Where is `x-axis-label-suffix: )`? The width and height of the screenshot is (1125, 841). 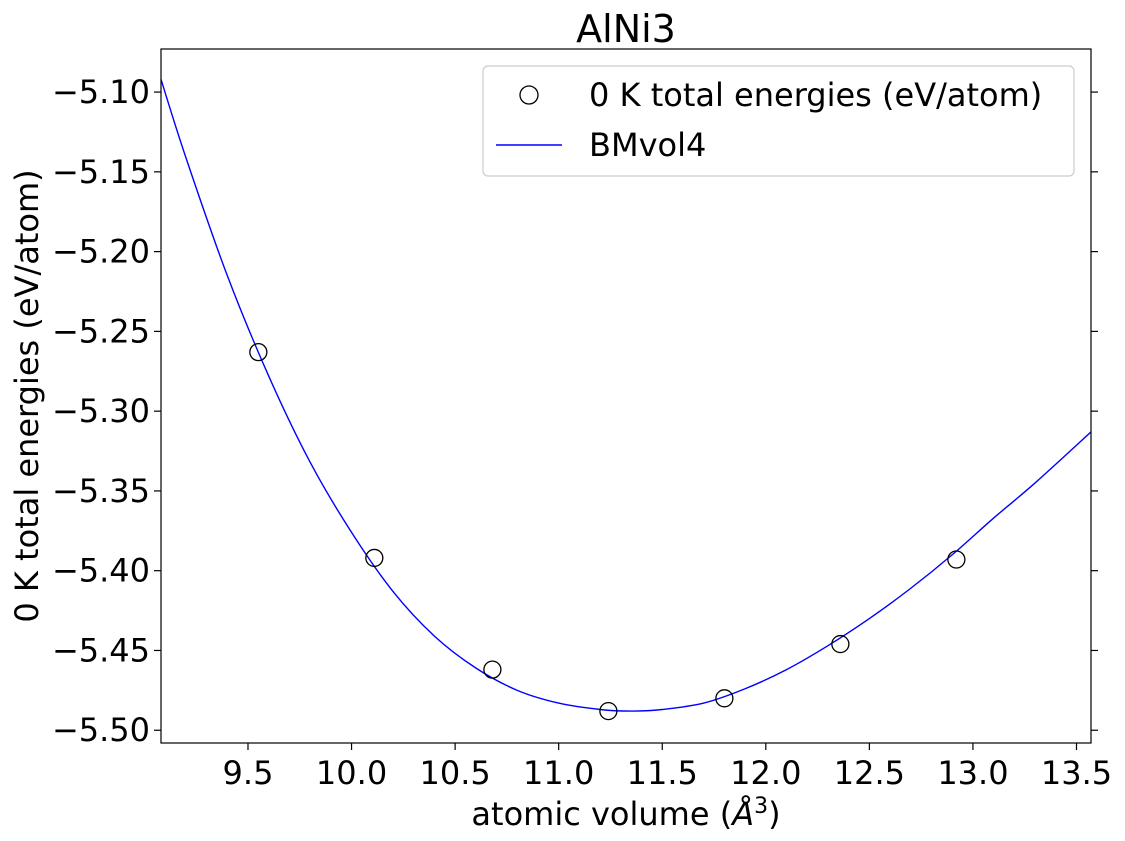
x-axis-label-suffix: ) is located at coordinates (774, 814).